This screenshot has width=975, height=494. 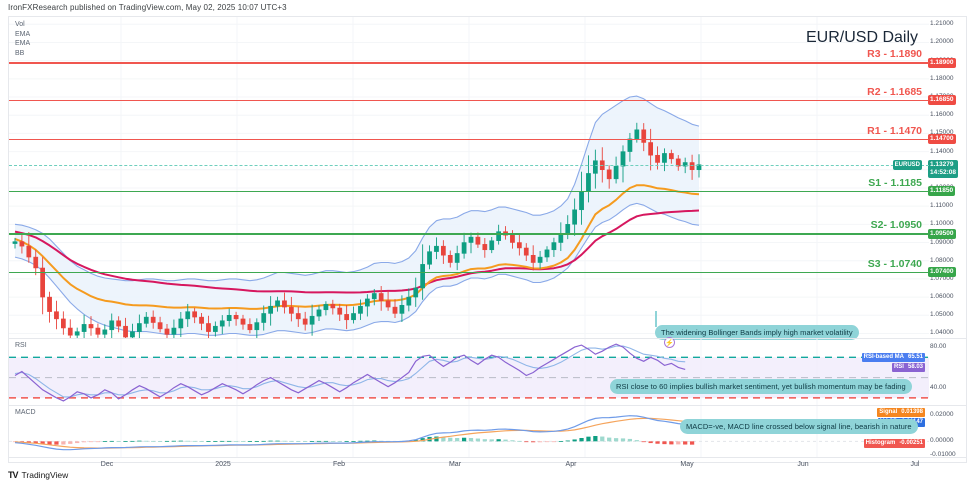 What do you see at coordinates (883, 357) in the screenshot?
I see `rsi-ma-label: RSI-based MA` at bounding box center [883, 357].